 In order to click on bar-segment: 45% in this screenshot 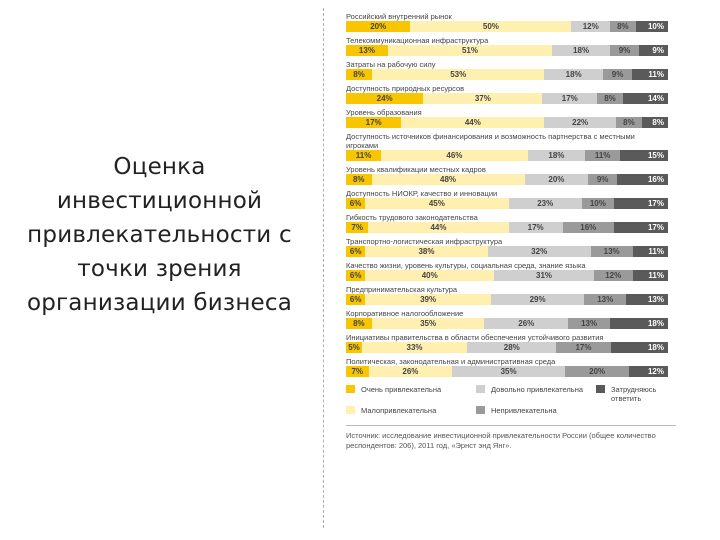, I will do `click(437, 203)`.